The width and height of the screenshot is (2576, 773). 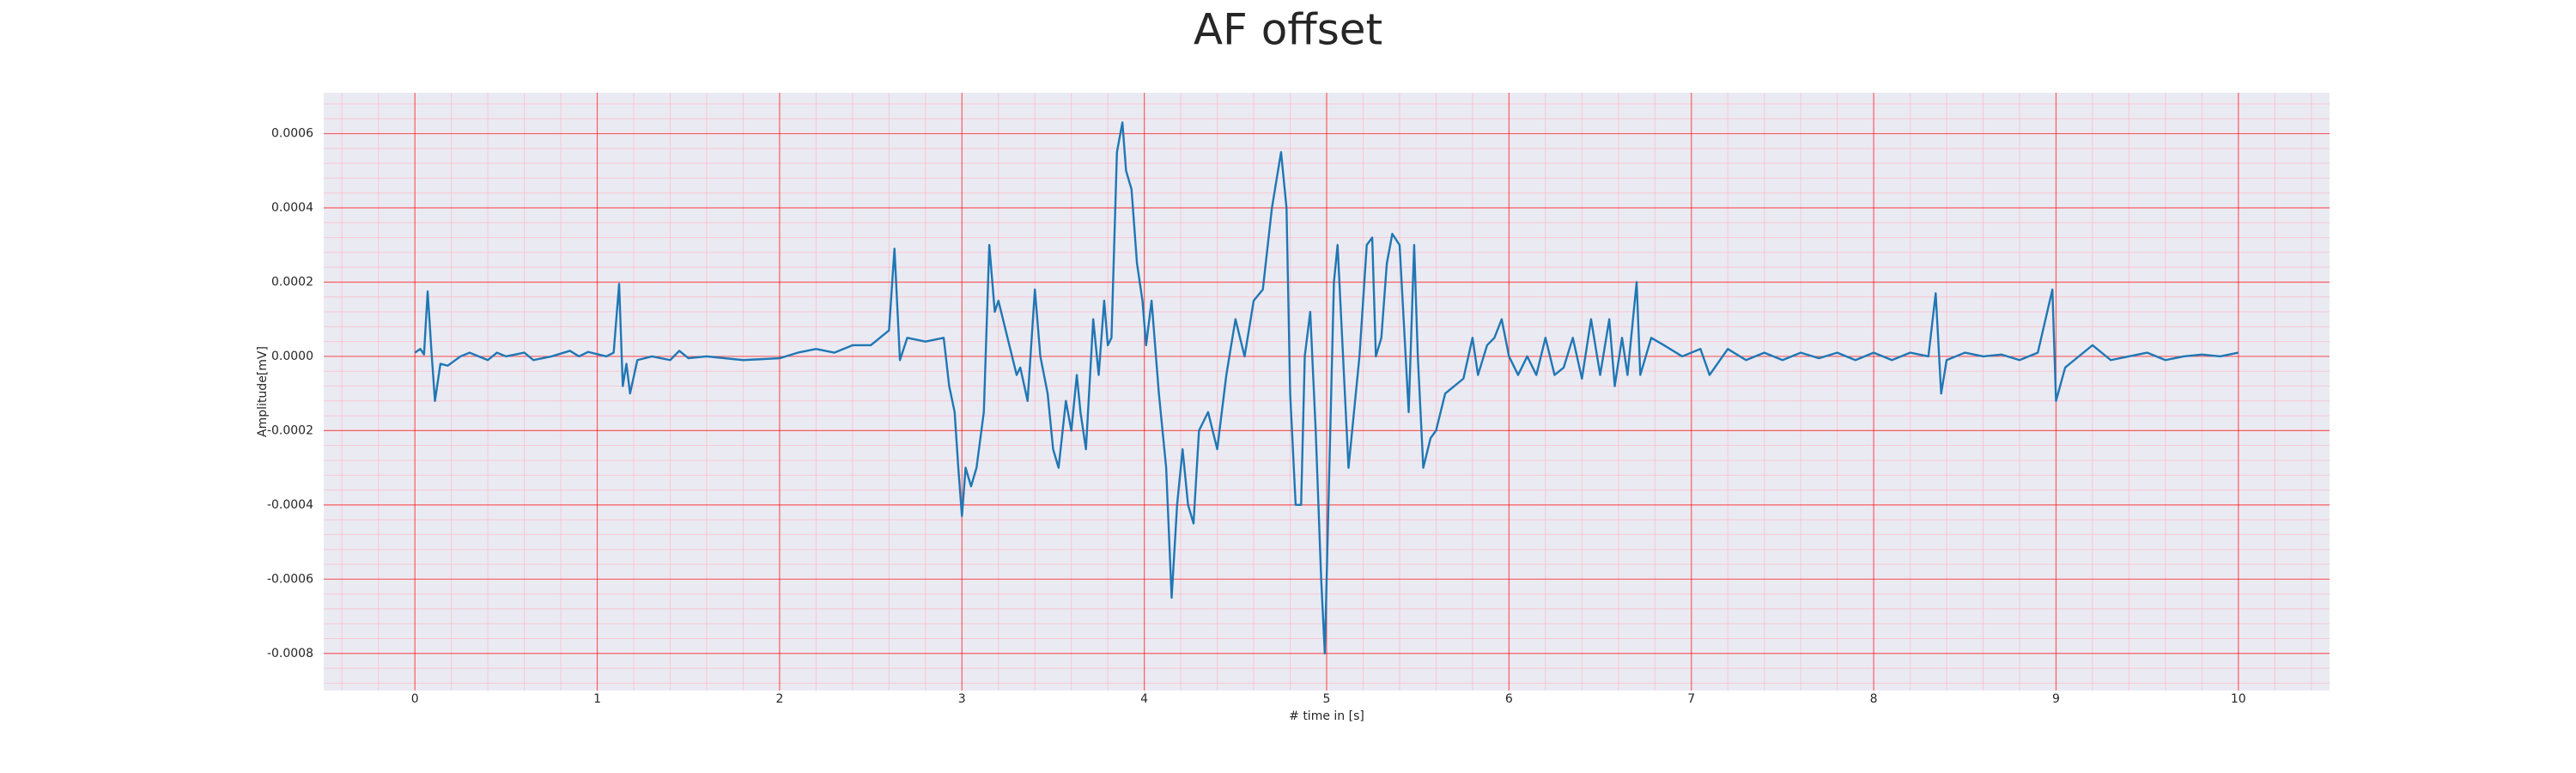 I want to click on x-tick-label: 1, so click(x=597, y=699).